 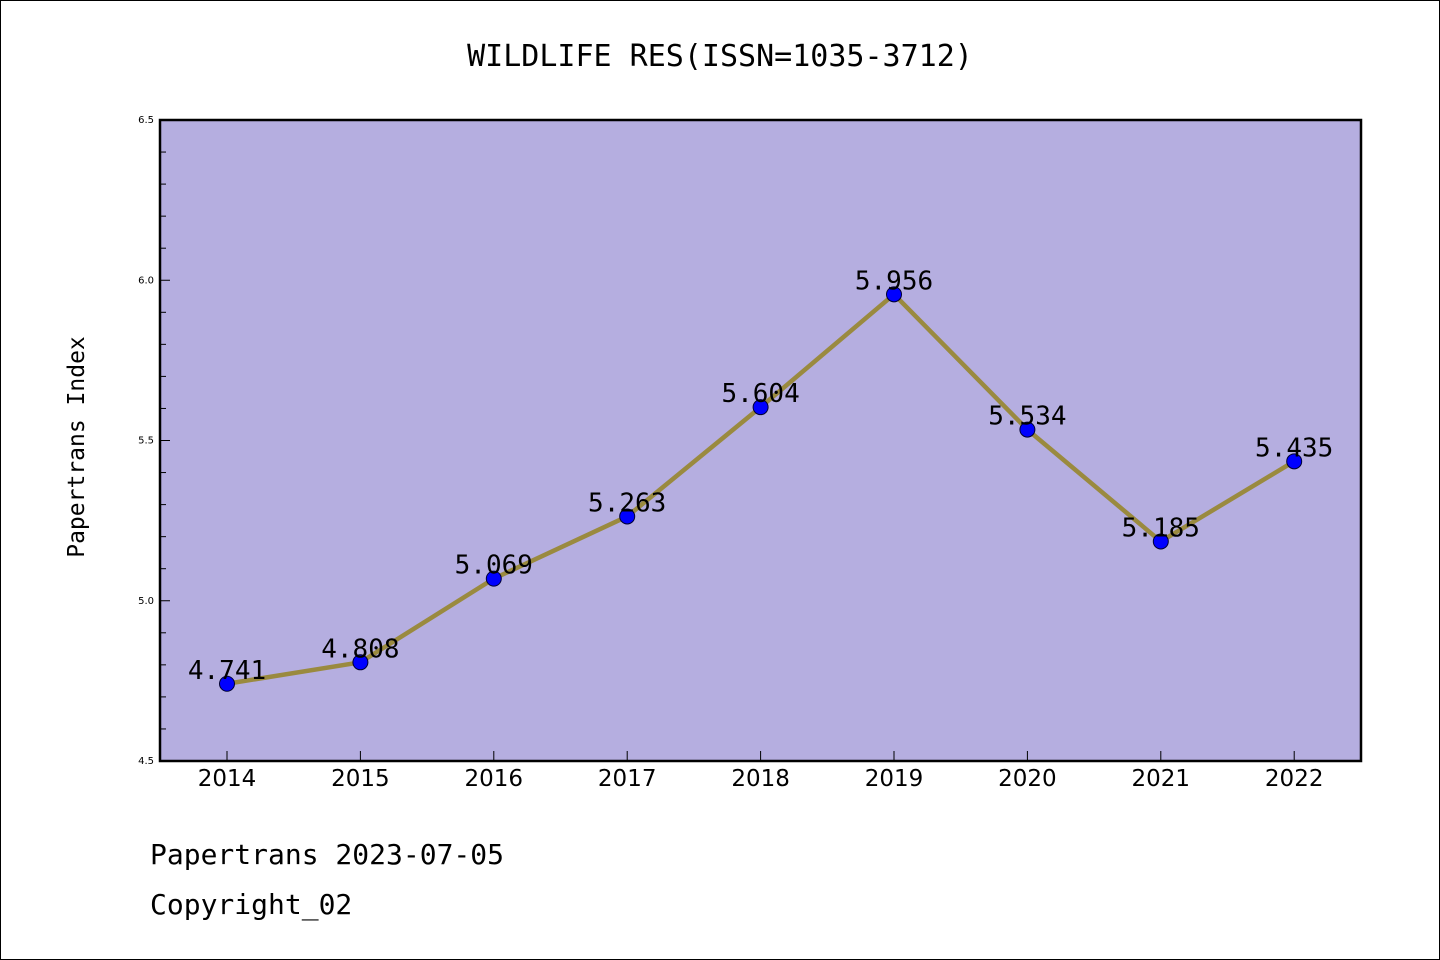 I want to click on data-label: 5.604, so click(x=760, y=394).